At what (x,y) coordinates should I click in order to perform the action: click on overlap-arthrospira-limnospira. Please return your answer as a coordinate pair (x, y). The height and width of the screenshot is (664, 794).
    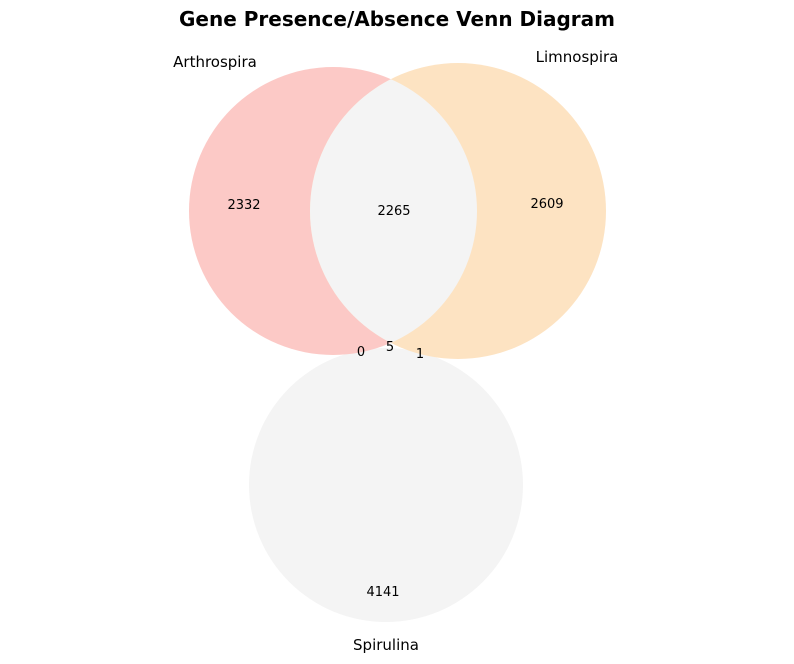
    Looking at the image, I should click on (393, 211).